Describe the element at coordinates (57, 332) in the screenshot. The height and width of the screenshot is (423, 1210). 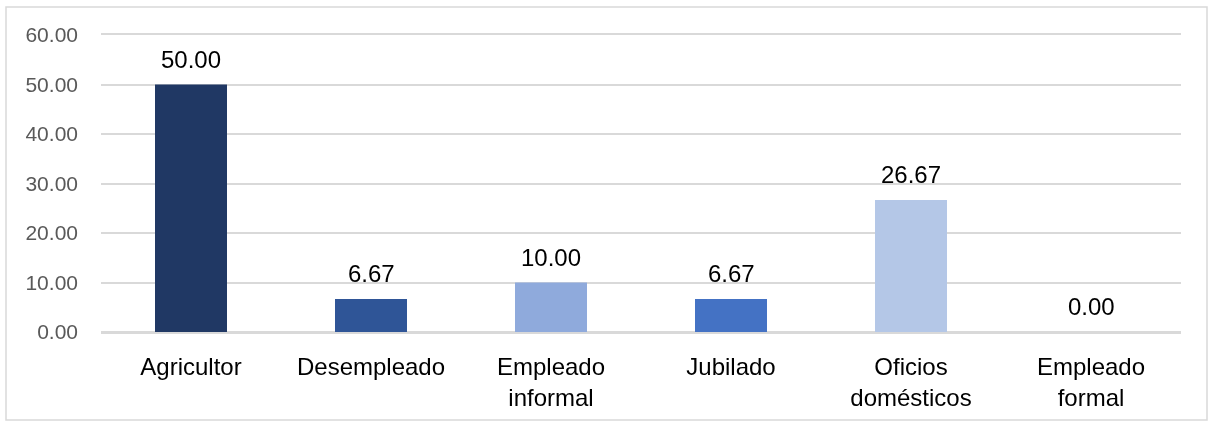
I see `y-tick-label: 0.00` at that location.